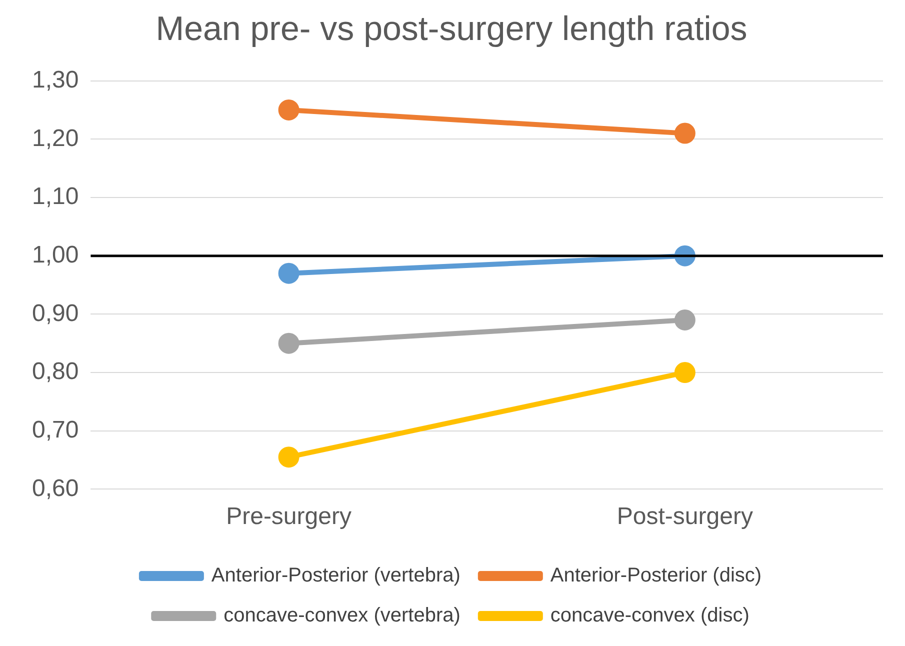 The image size is (905, 646). I want to click on y-tick-label: 1,30, so click(55, 80).